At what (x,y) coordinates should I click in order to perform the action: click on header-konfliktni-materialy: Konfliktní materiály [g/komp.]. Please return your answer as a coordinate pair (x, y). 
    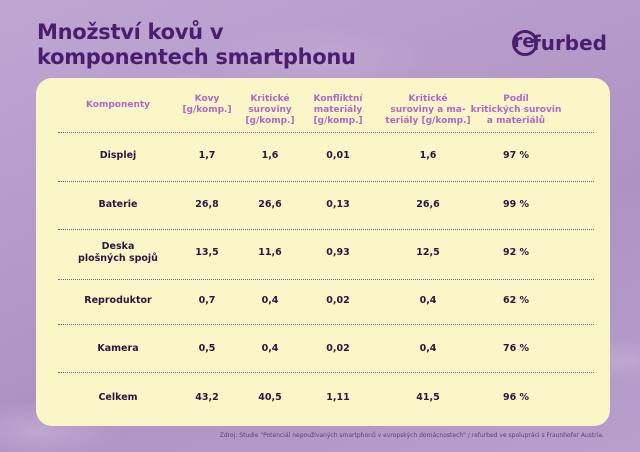
    Looking at the image, I should click on (338, 110).